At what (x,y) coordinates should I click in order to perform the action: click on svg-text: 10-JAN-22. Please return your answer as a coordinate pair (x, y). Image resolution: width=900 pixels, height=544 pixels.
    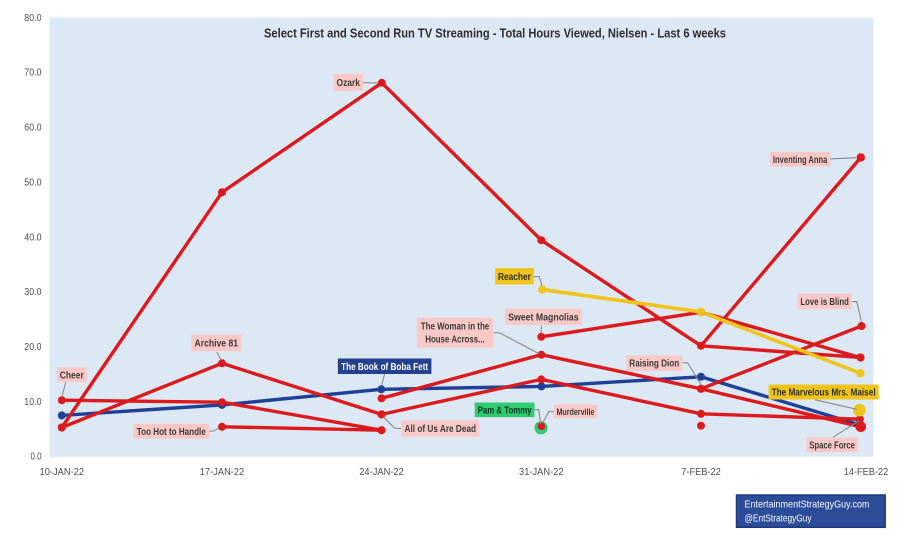
    Looking at the image, I should click on (62, 472).